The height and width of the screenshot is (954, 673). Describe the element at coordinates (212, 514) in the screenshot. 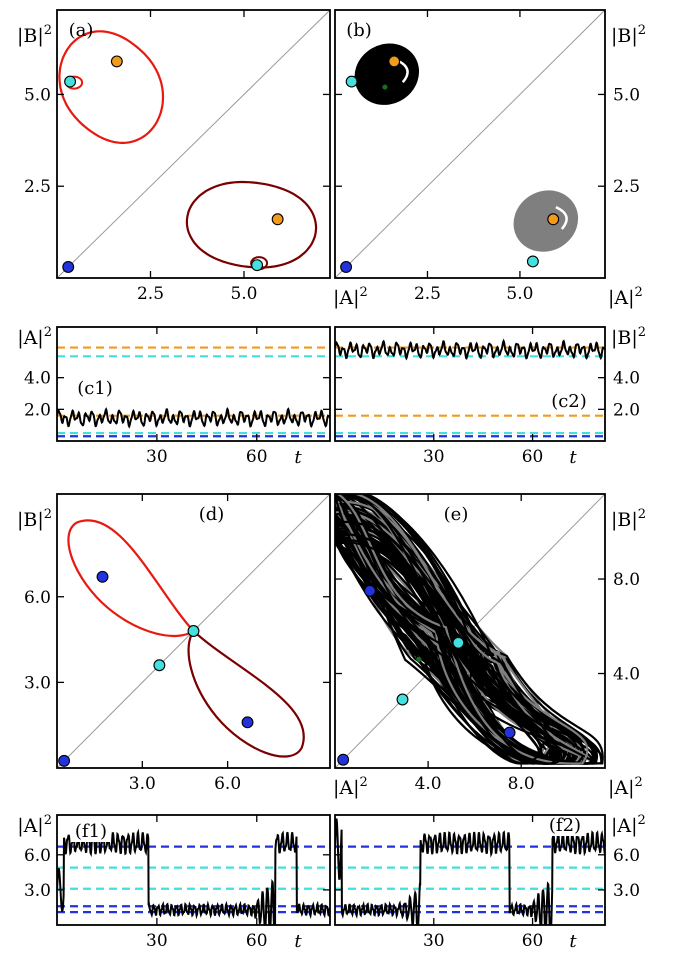

I see `panel-label-d: (d)` at that location.